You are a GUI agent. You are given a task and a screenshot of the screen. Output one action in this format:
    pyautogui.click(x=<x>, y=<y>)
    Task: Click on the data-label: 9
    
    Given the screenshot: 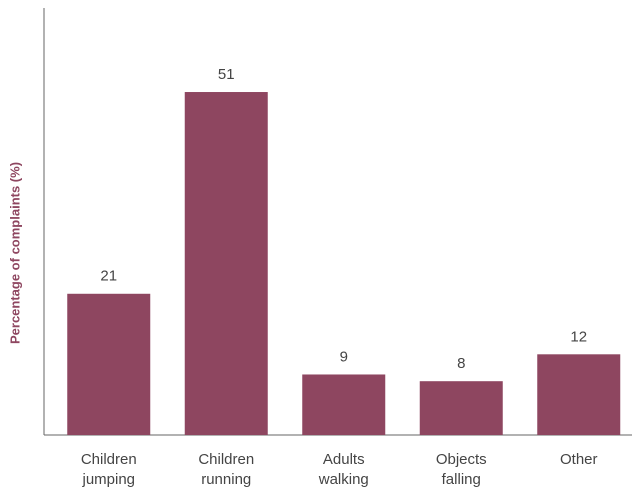 What is the action you would take?
    pyautogui.click(x=344, y=356)
    